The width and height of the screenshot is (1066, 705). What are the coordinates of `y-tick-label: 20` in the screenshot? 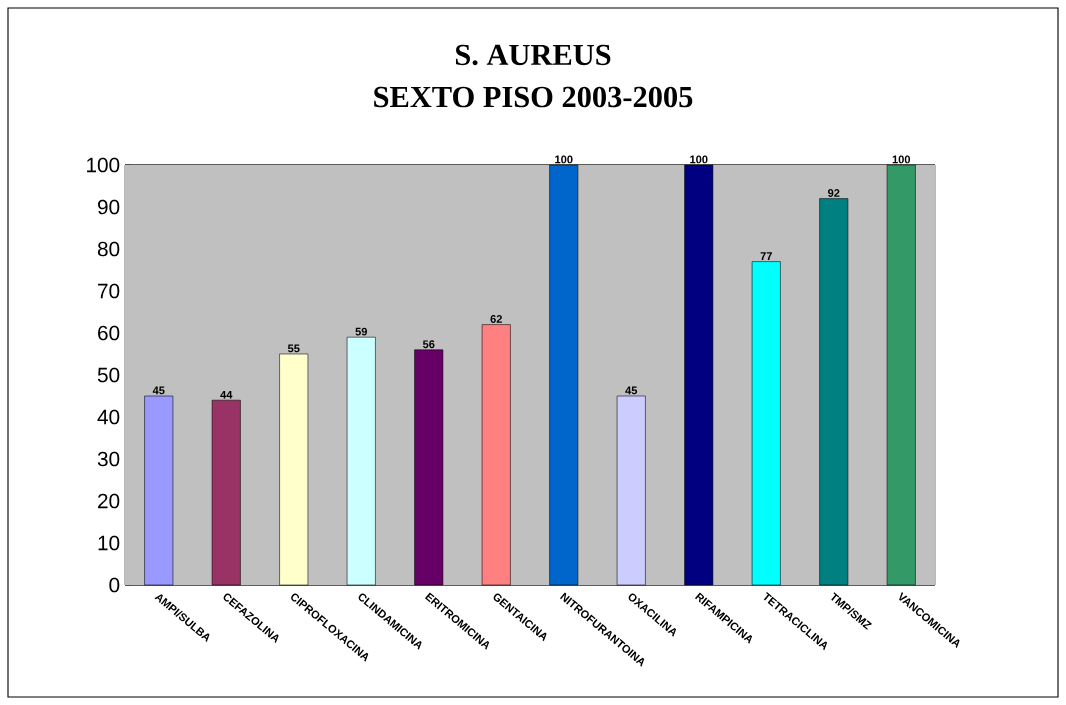 It's located at (109, 501).